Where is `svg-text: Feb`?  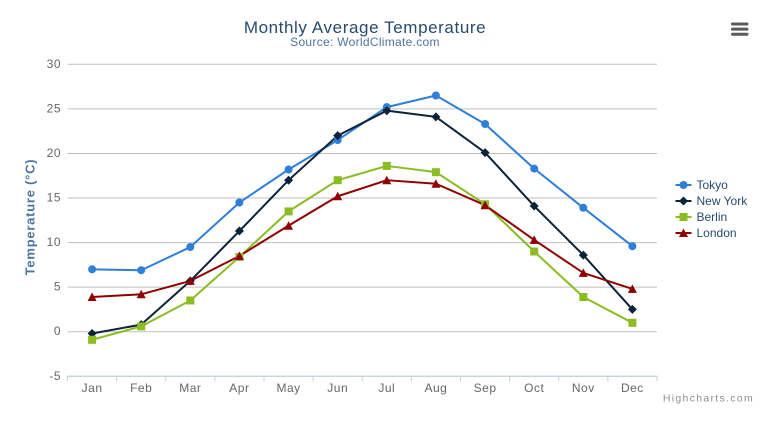 svg-text: Feb is located at coordinates (141, 388).